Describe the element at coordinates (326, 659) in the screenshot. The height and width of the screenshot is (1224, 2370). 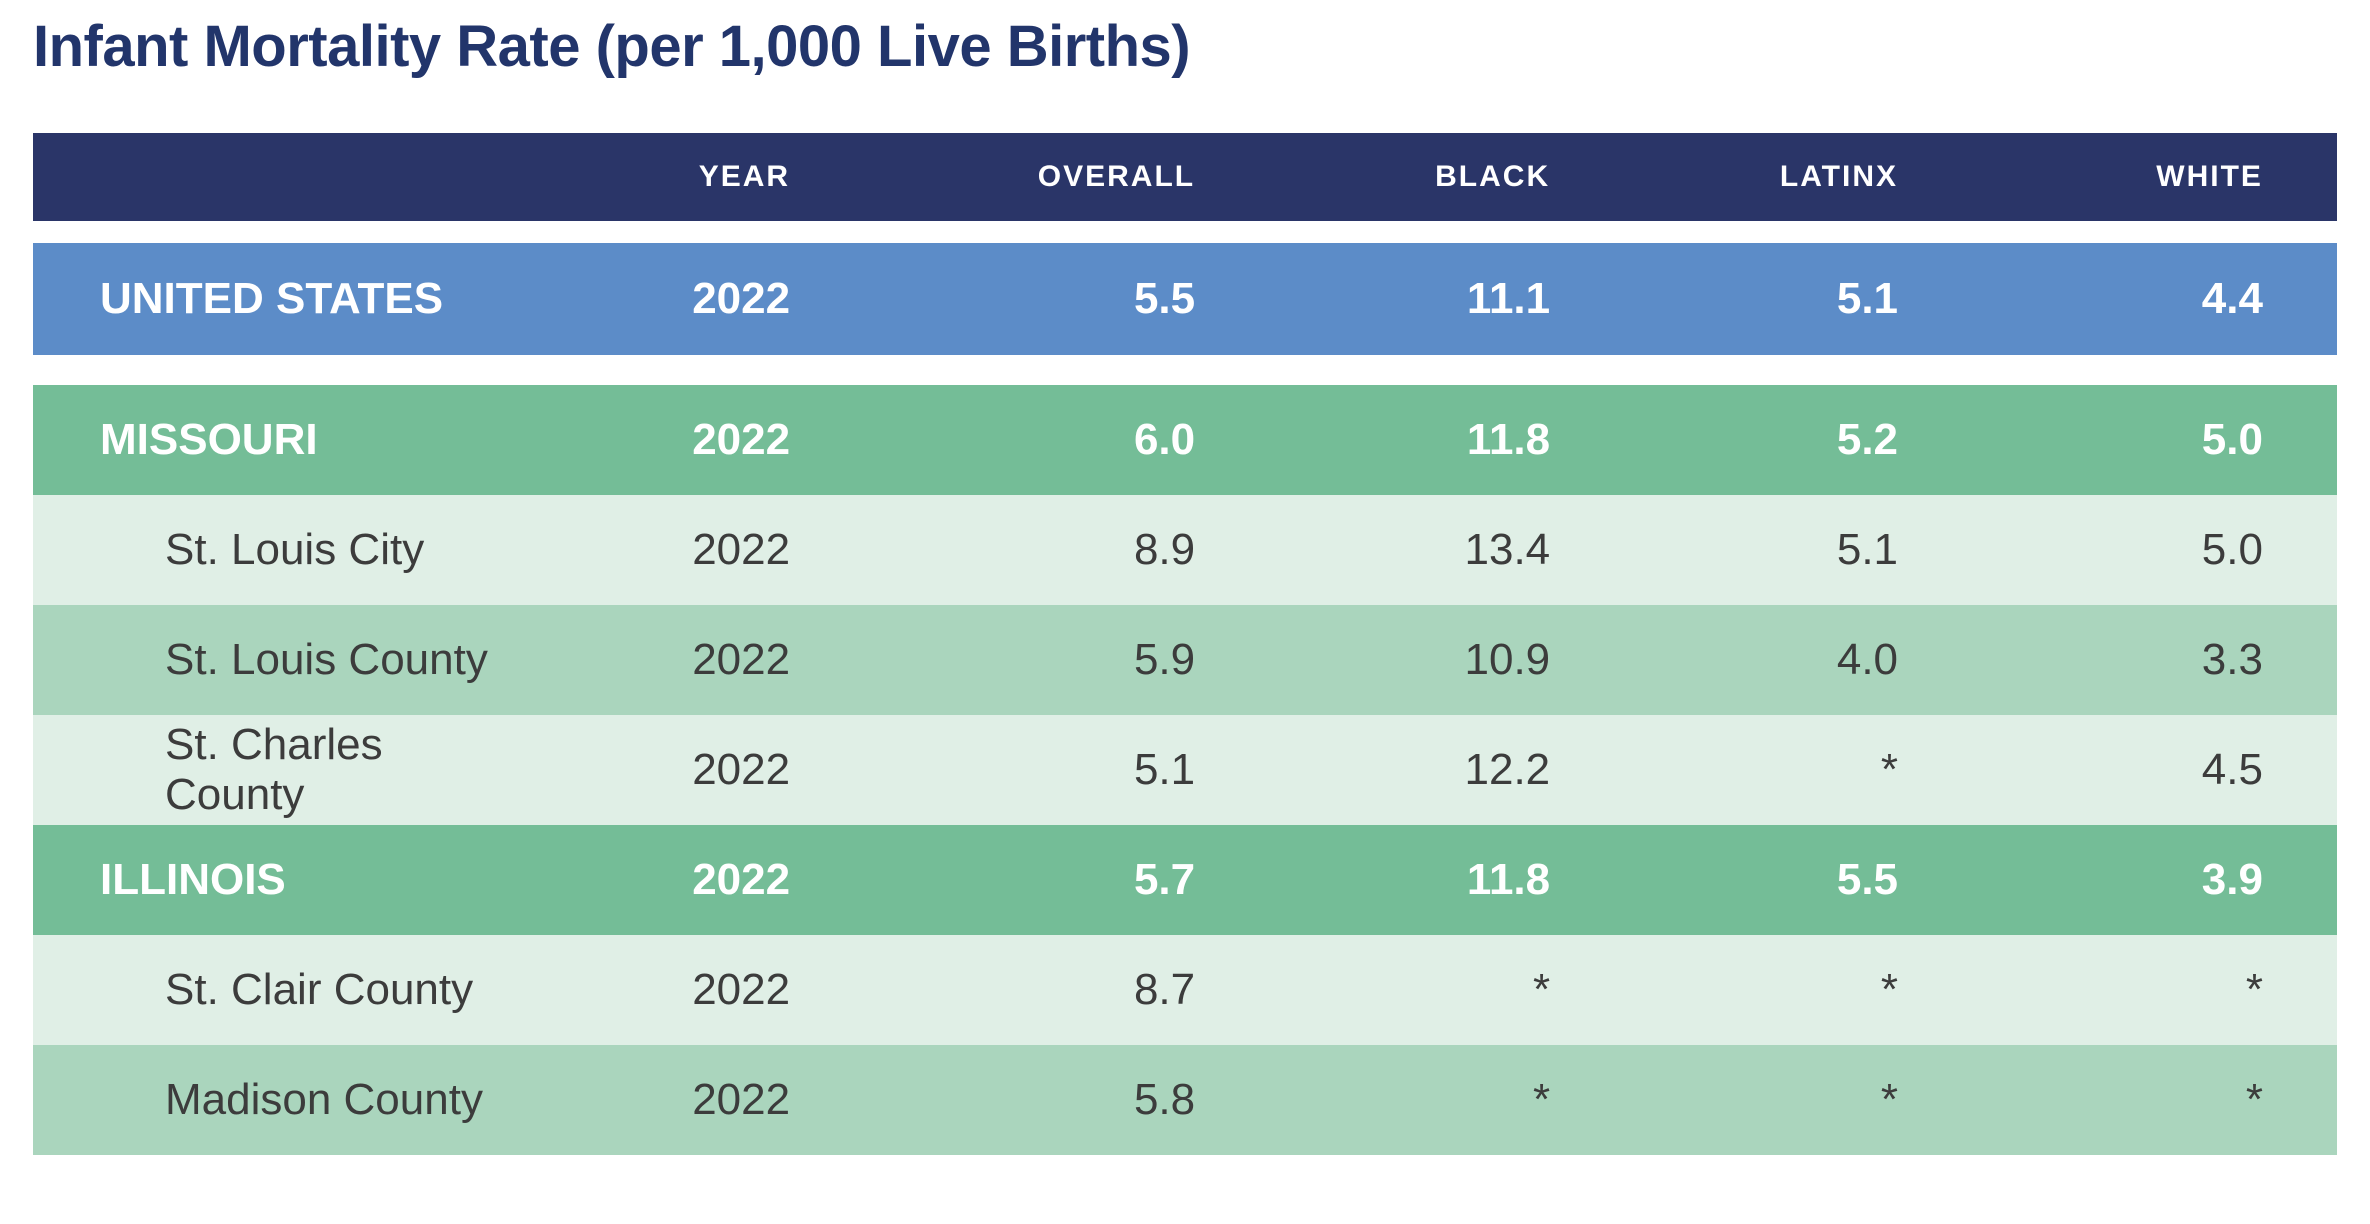
I see `row-label: St. Louis County` at that location.